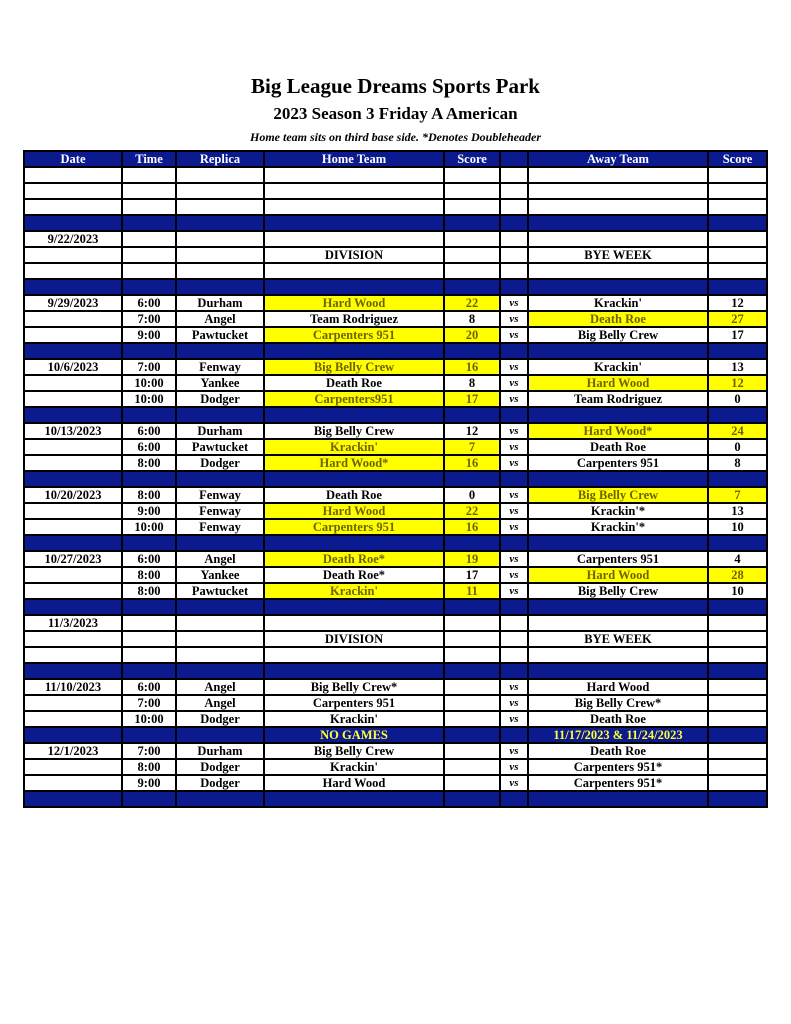 The height and width of the screenshot is (1024, 791). I want to click on home-team-cell: DIVISION, so click(354, 639).